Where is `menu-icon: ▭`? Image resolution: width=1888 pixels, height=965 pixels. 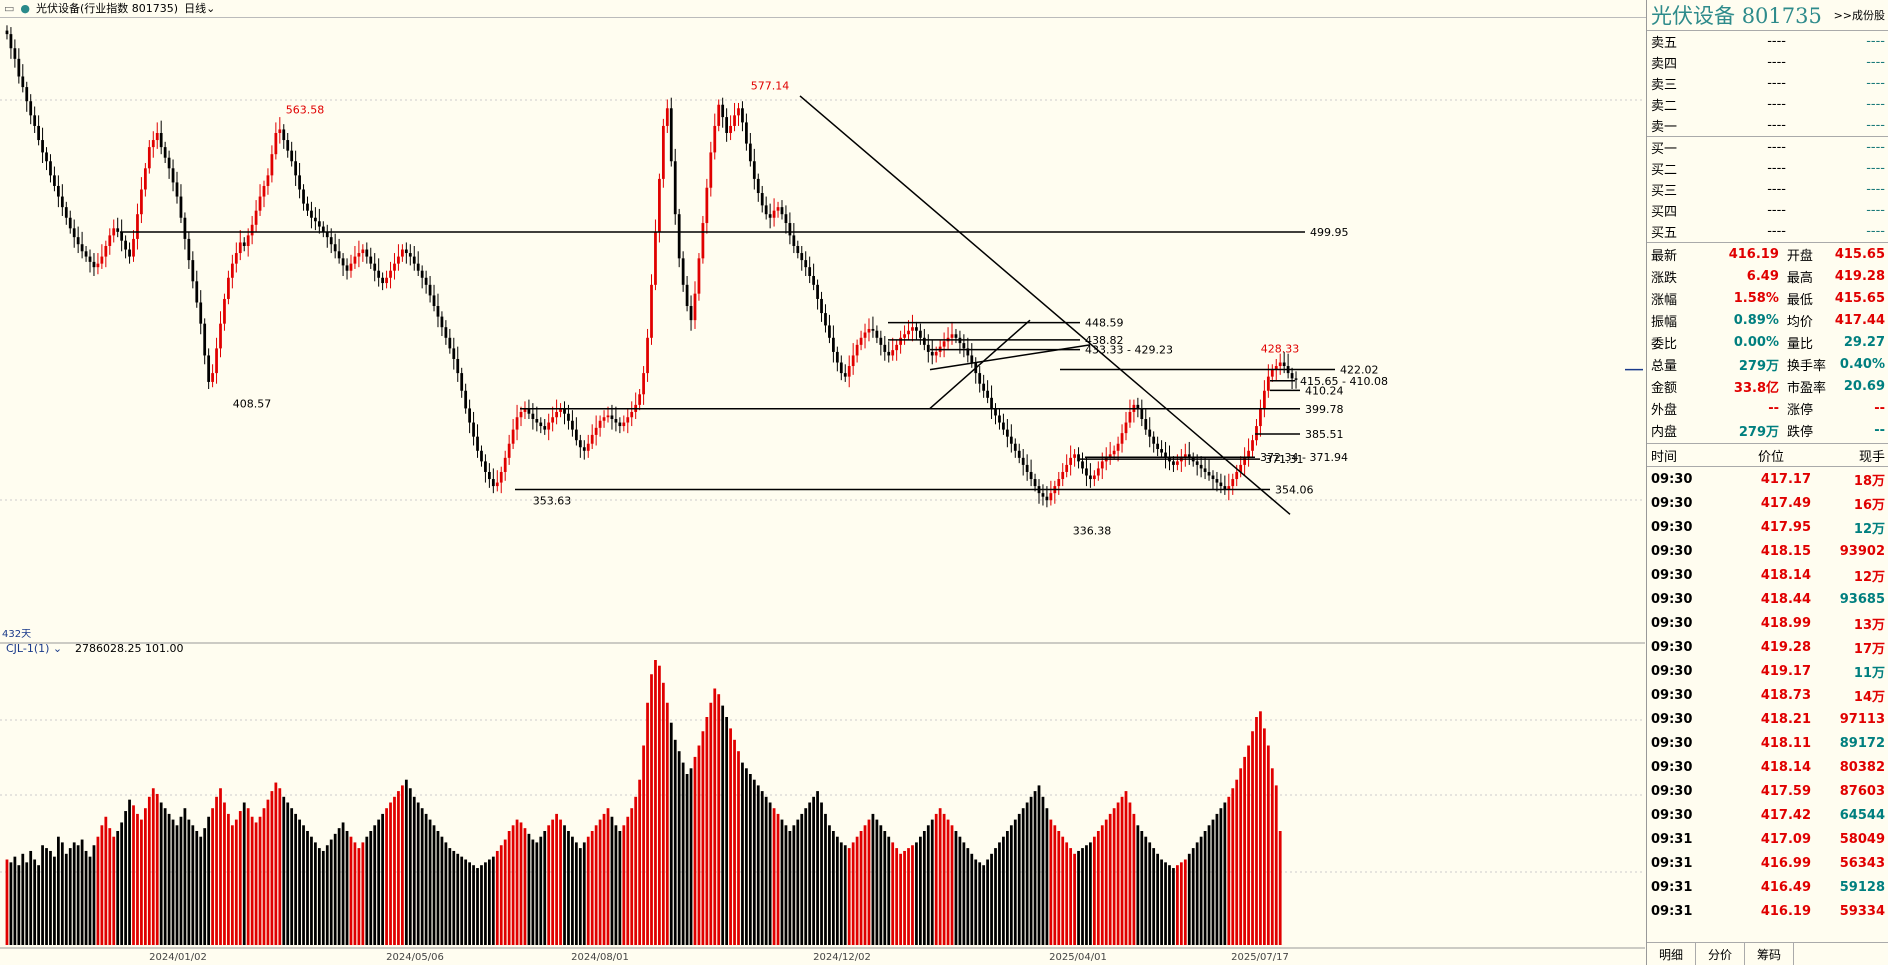
menu-icon: ▭ is located at coordinates (9, 8).